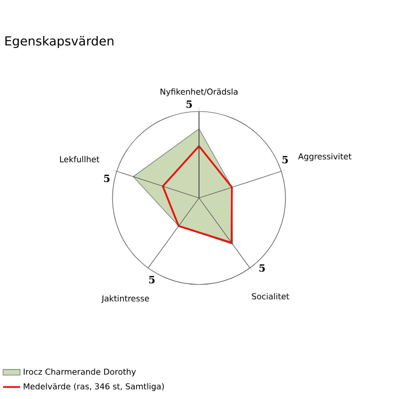  Describe the element at coordinates (80, 159) in the screenshot. I see `spoke-label: Lekfullhet` at that location.